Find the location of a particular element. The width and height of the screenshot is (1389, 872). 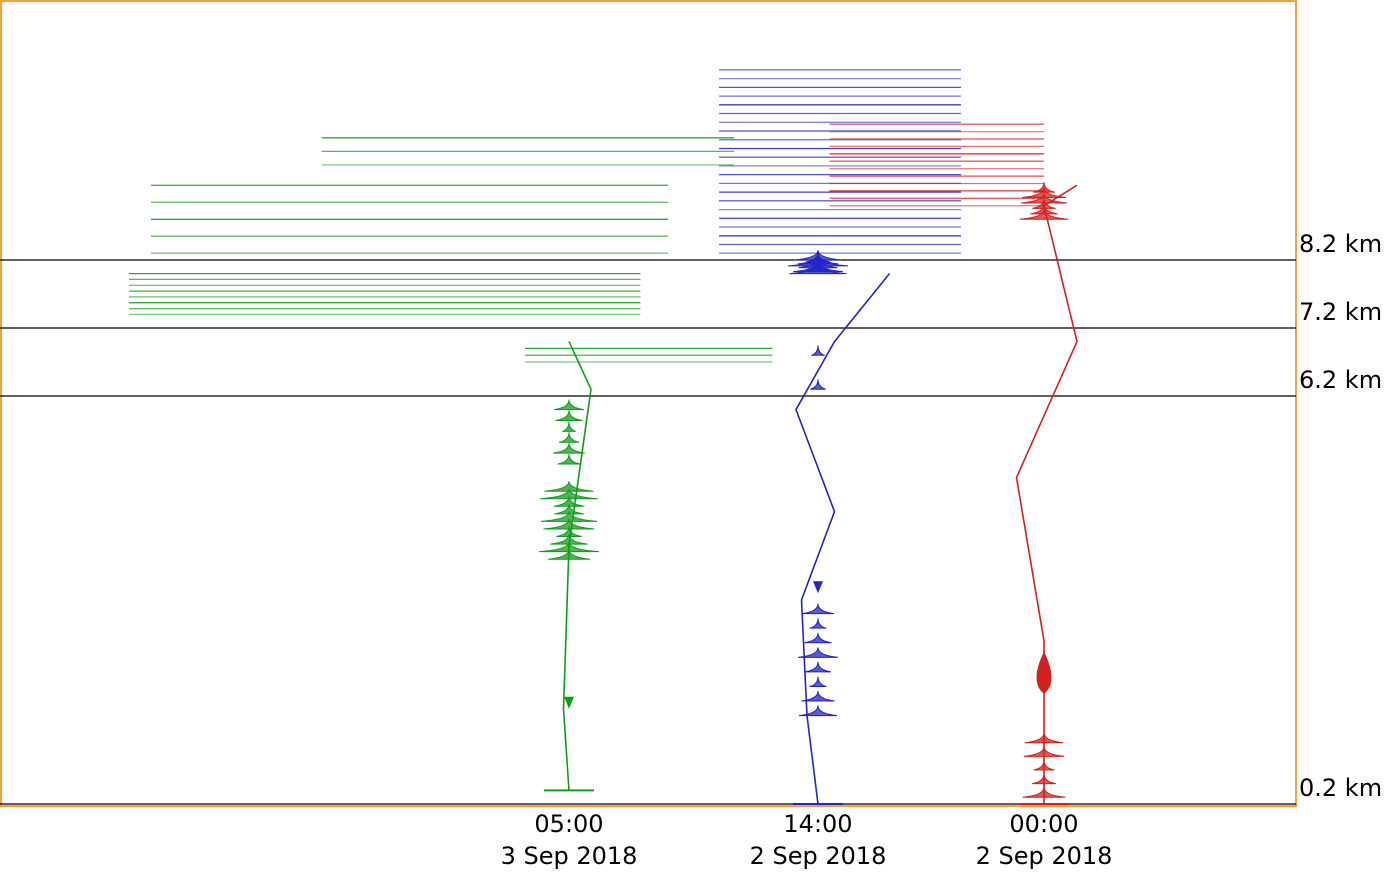

series-1-date-label: 2 Sep 2018 is located at coordinates (818, 856).